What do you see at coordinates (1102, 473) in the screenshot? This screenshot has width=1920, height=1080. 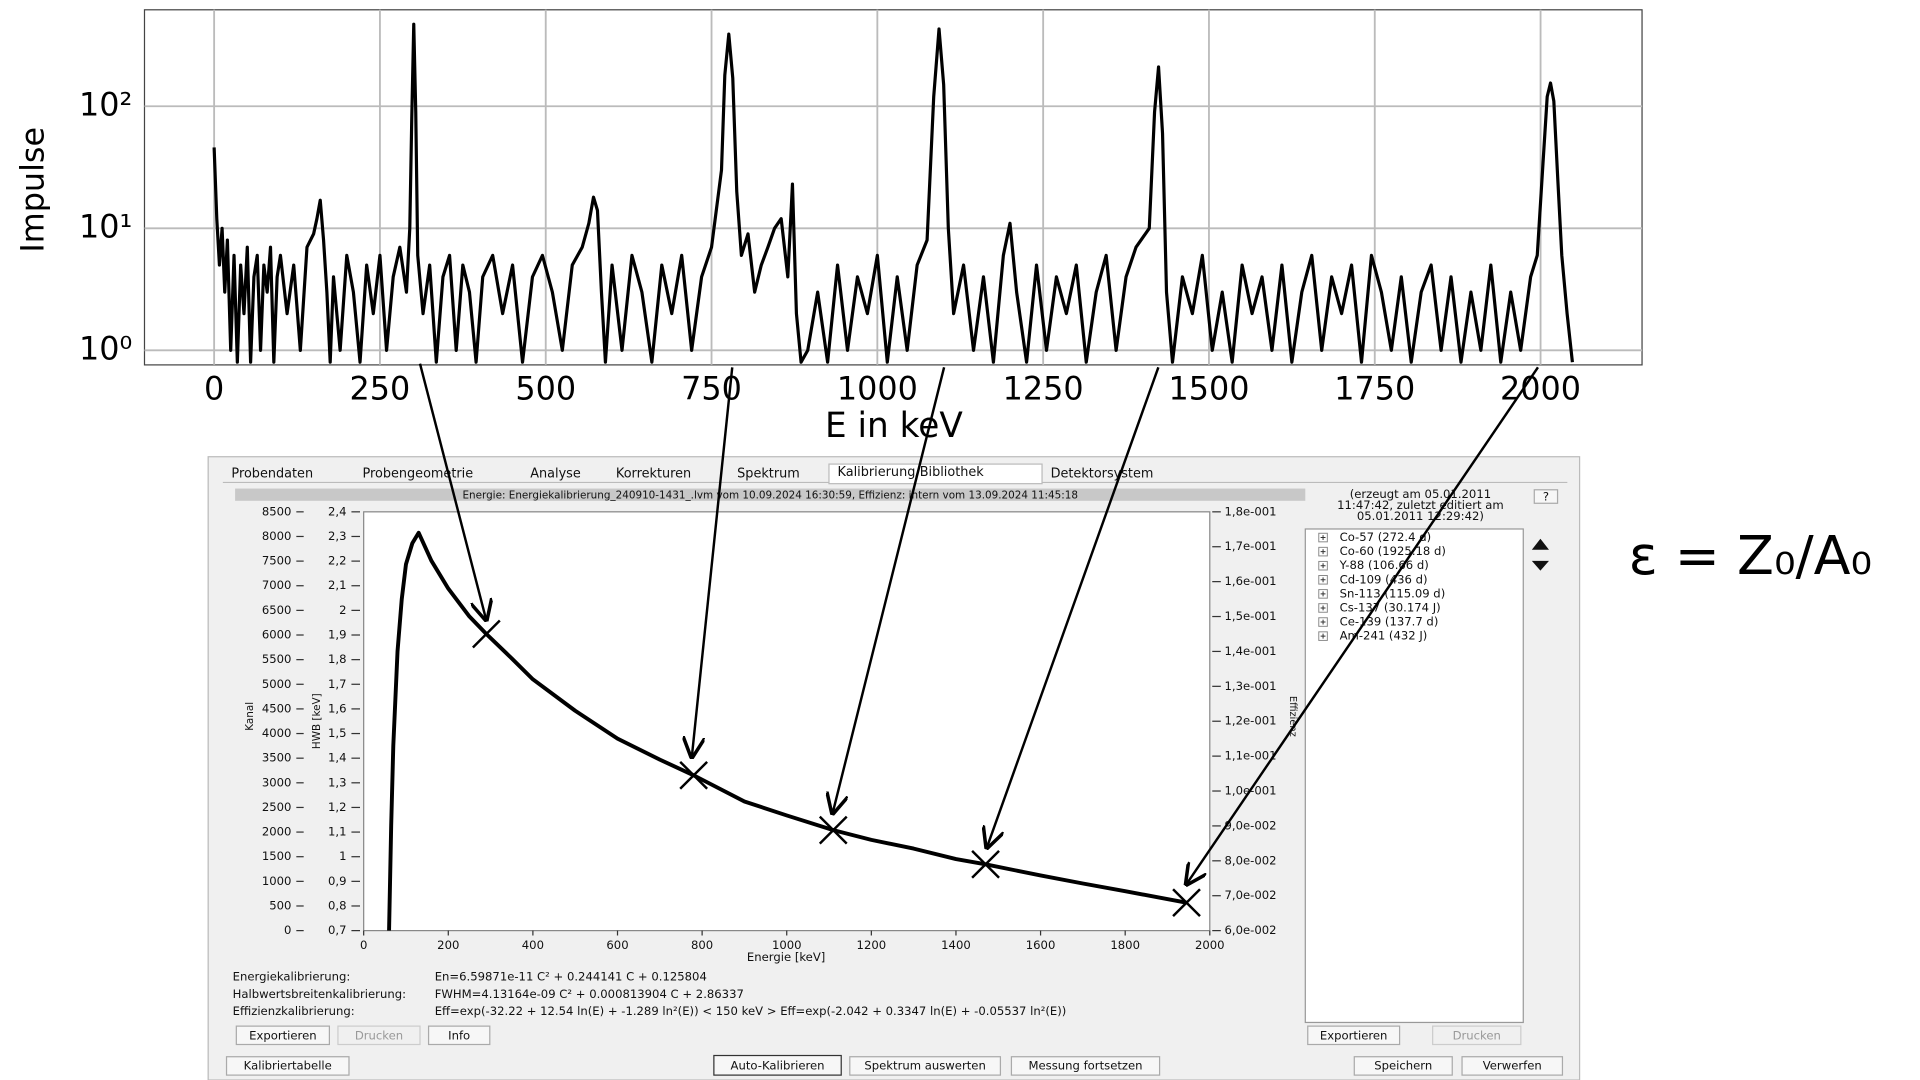 I see `tab: Detektorsystem` at bounding box center [1102, 473].